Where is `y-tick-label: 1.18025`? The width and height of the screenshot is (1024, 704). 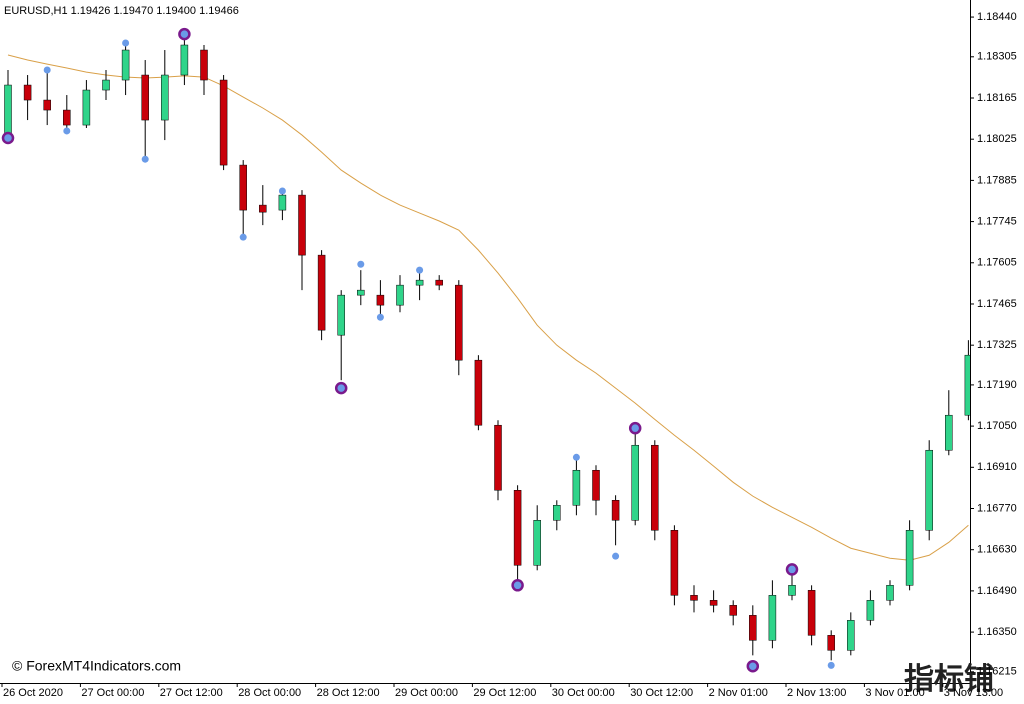
y-tick-label: 1.18025 is located at coordinates (997, 139).